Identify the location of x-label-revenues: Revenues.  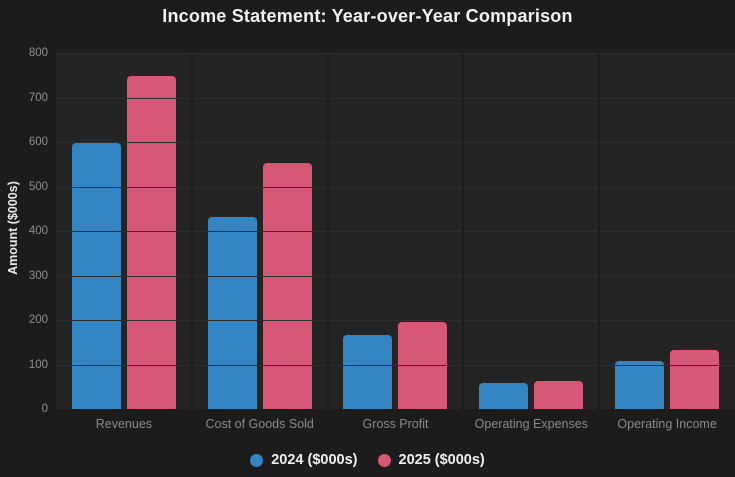
(124, 424).